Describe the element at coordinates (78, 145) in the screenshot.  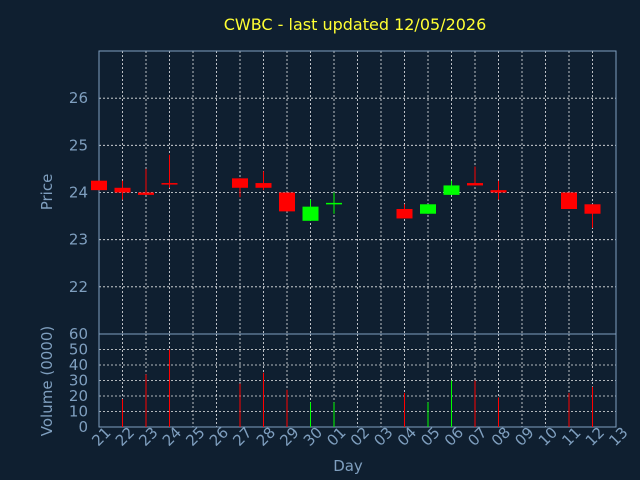
I see `price-tick-label: 25` at that location.